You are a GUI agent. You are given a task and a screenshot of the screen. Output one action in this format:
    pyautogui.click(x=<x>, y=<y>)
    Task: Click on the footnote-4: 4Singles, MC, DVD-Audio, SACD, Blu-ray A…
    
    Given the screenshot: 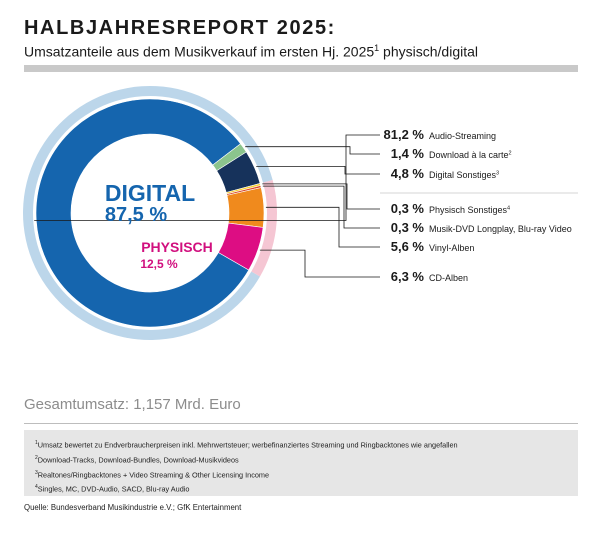 What is the action you would take?
    pyautogui.click(x=306, y=488)
    